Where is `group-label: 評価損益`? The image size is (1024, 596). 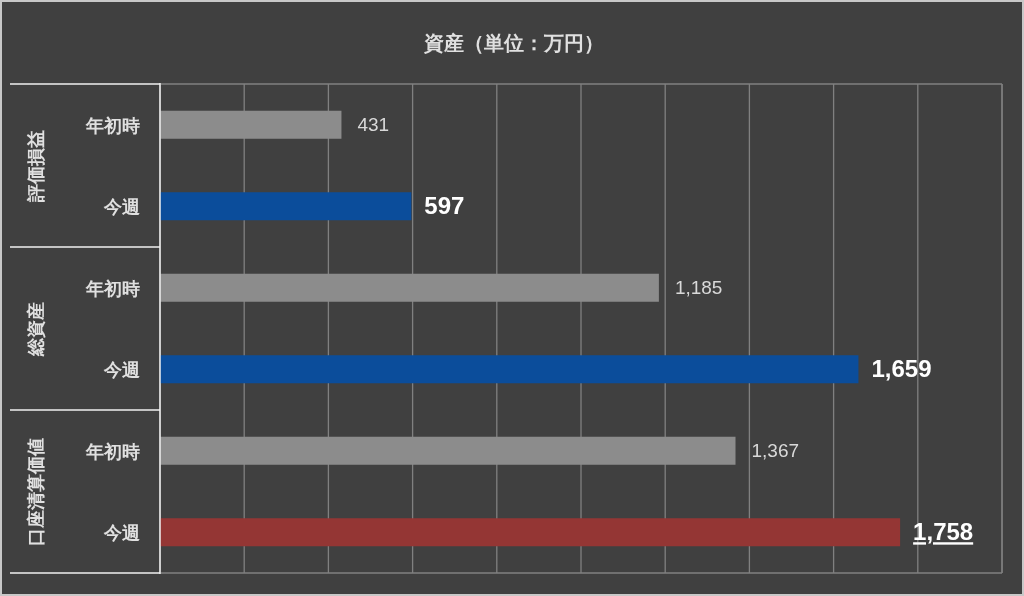 group-label: 評価損益 is located at coordinates (35, 165).